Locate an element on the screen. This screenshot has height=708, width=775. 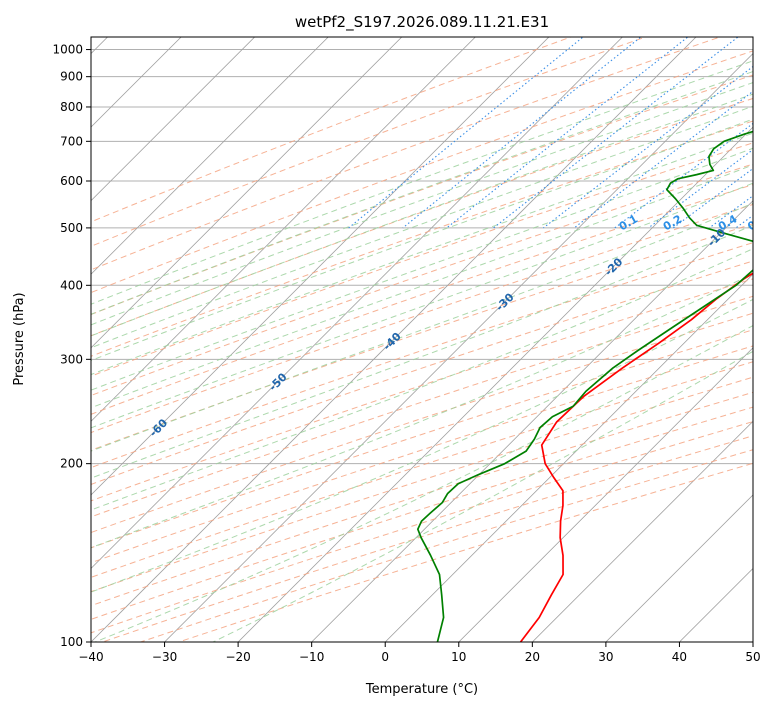
y-tick-label: 1000 is located at coordinates (67, 50).